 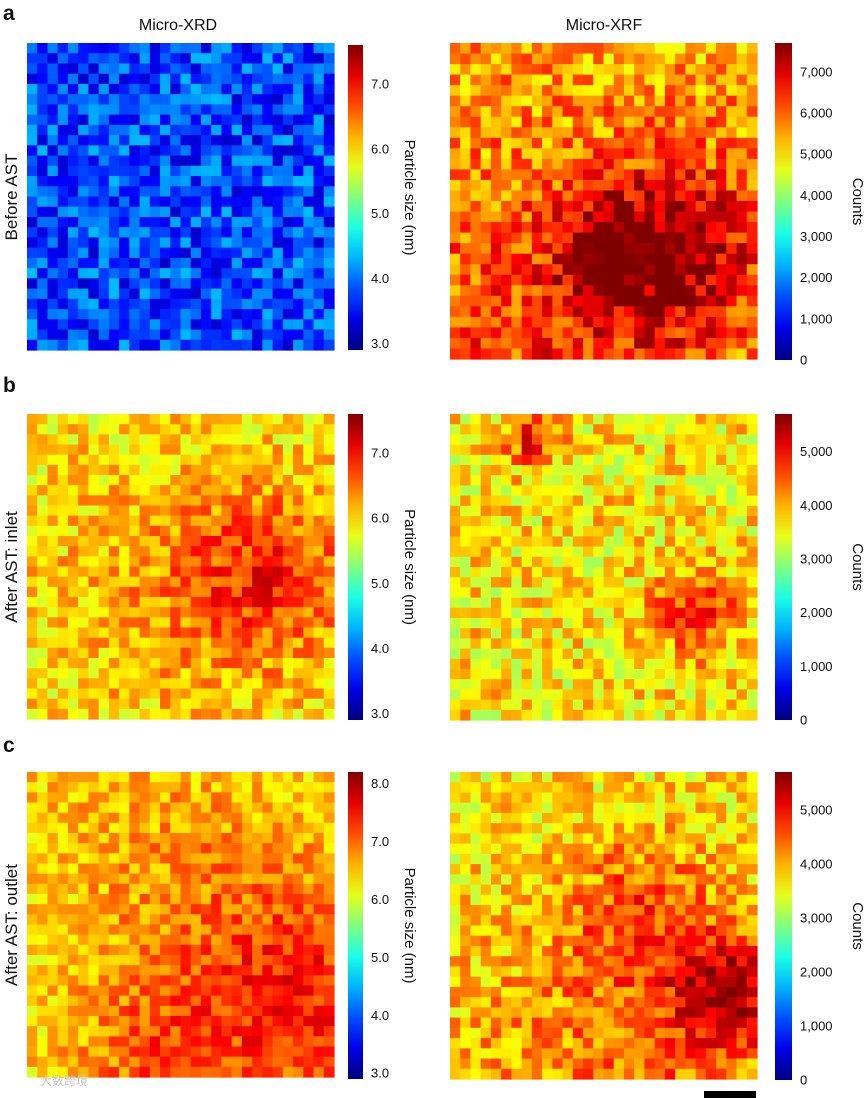 I want to click on colorbar, so click(x=355, y=197).